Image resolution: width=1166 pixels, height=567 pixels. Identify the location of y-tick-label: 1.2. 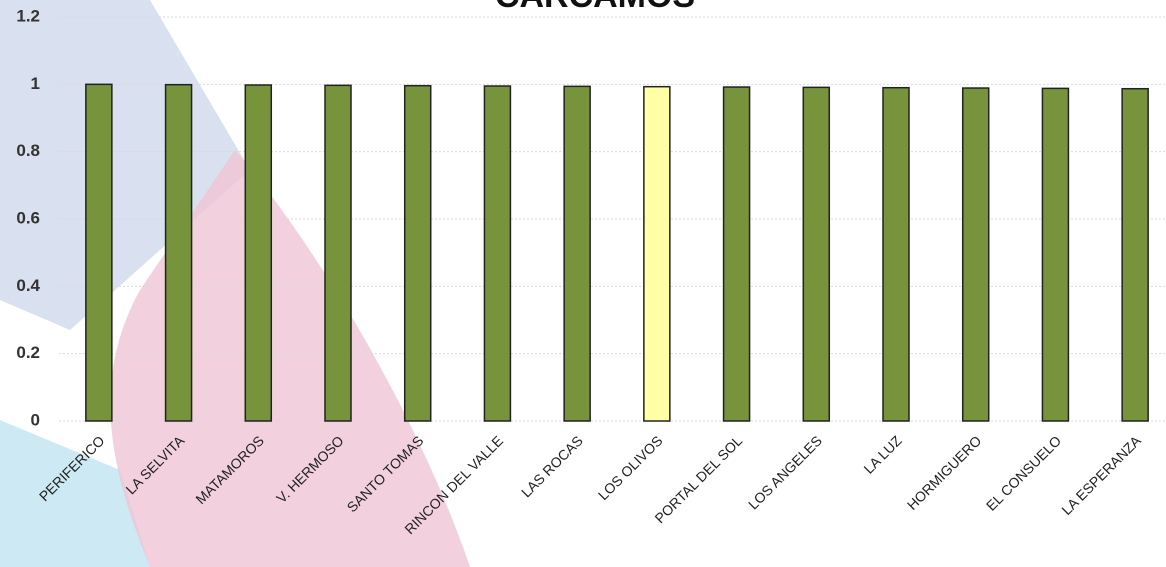
(28, 15).